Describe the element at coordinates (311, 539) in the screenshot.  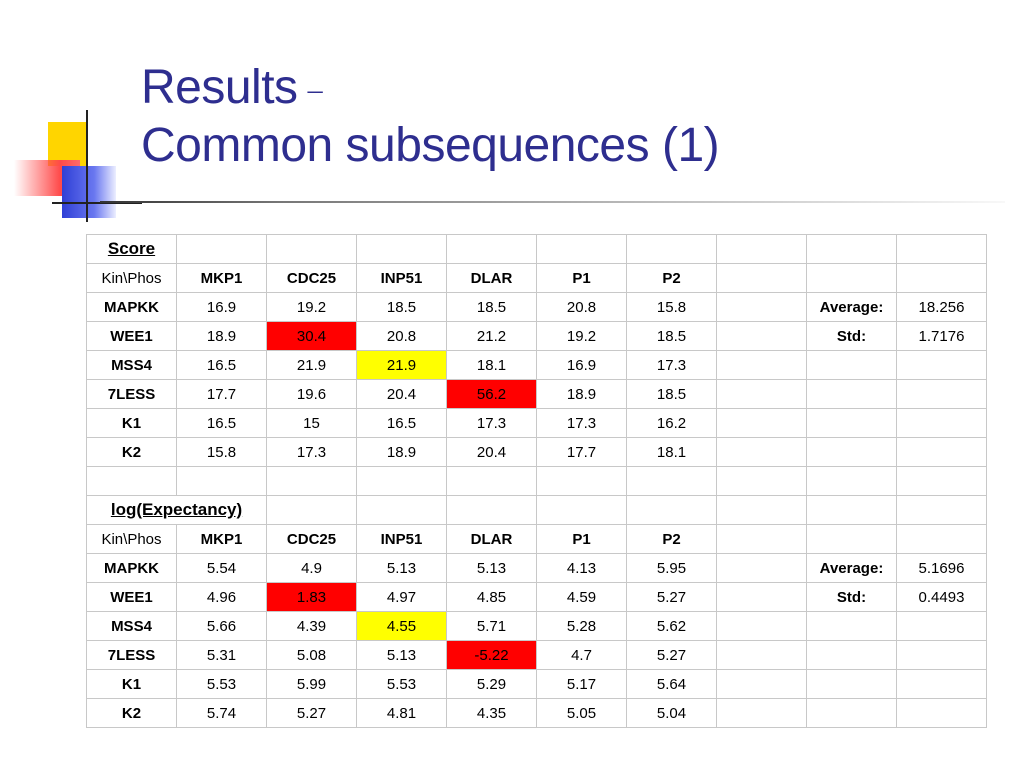
I see `log-col-header: CDC25` at that location.